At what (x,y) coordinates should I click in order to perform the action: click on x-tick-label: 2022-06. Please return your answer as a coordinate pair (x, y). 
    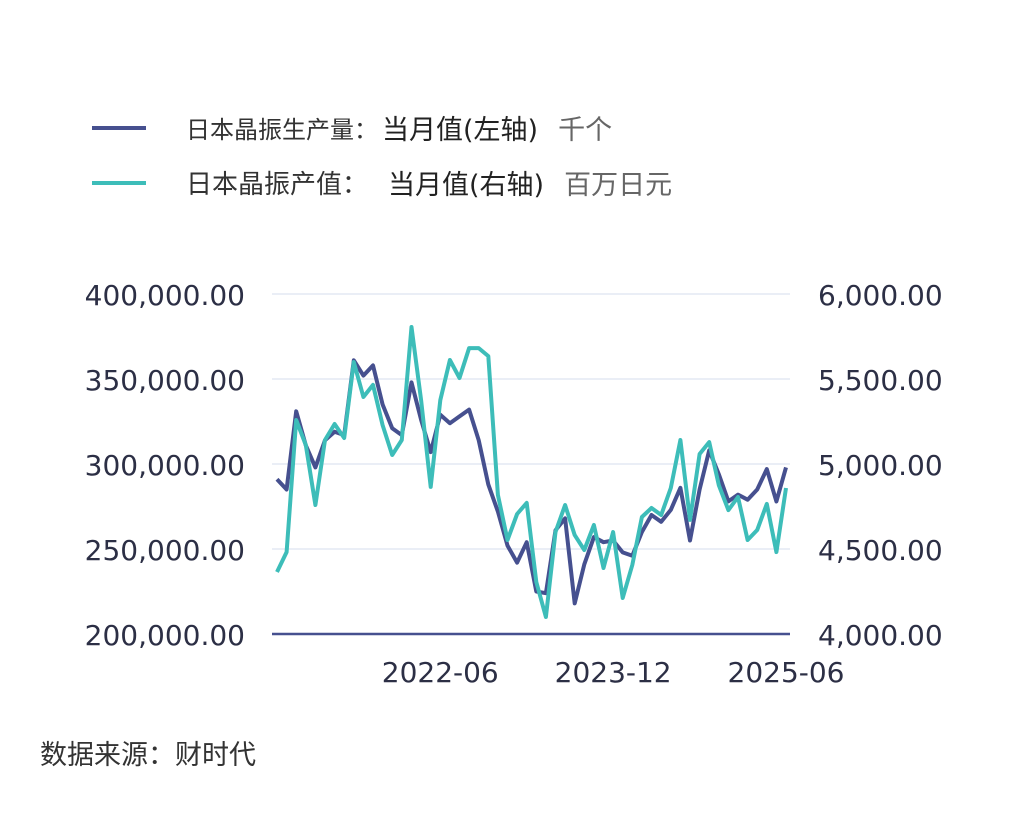
    Looking at the image, I should click on (440, 672).